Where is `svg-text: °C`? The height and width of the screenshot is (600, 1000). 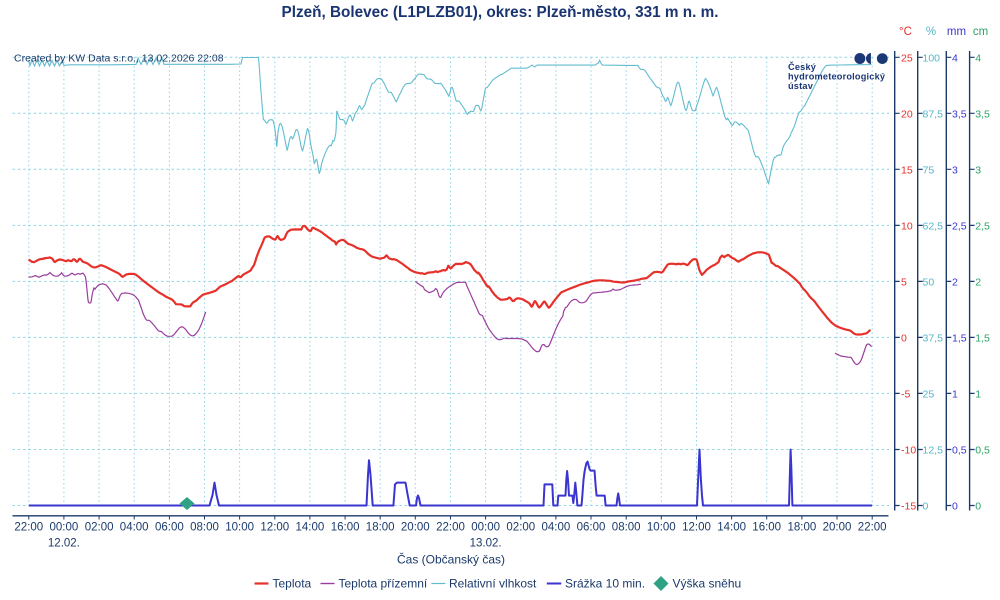
svg-text: °C is located at coordinates (905, 32).